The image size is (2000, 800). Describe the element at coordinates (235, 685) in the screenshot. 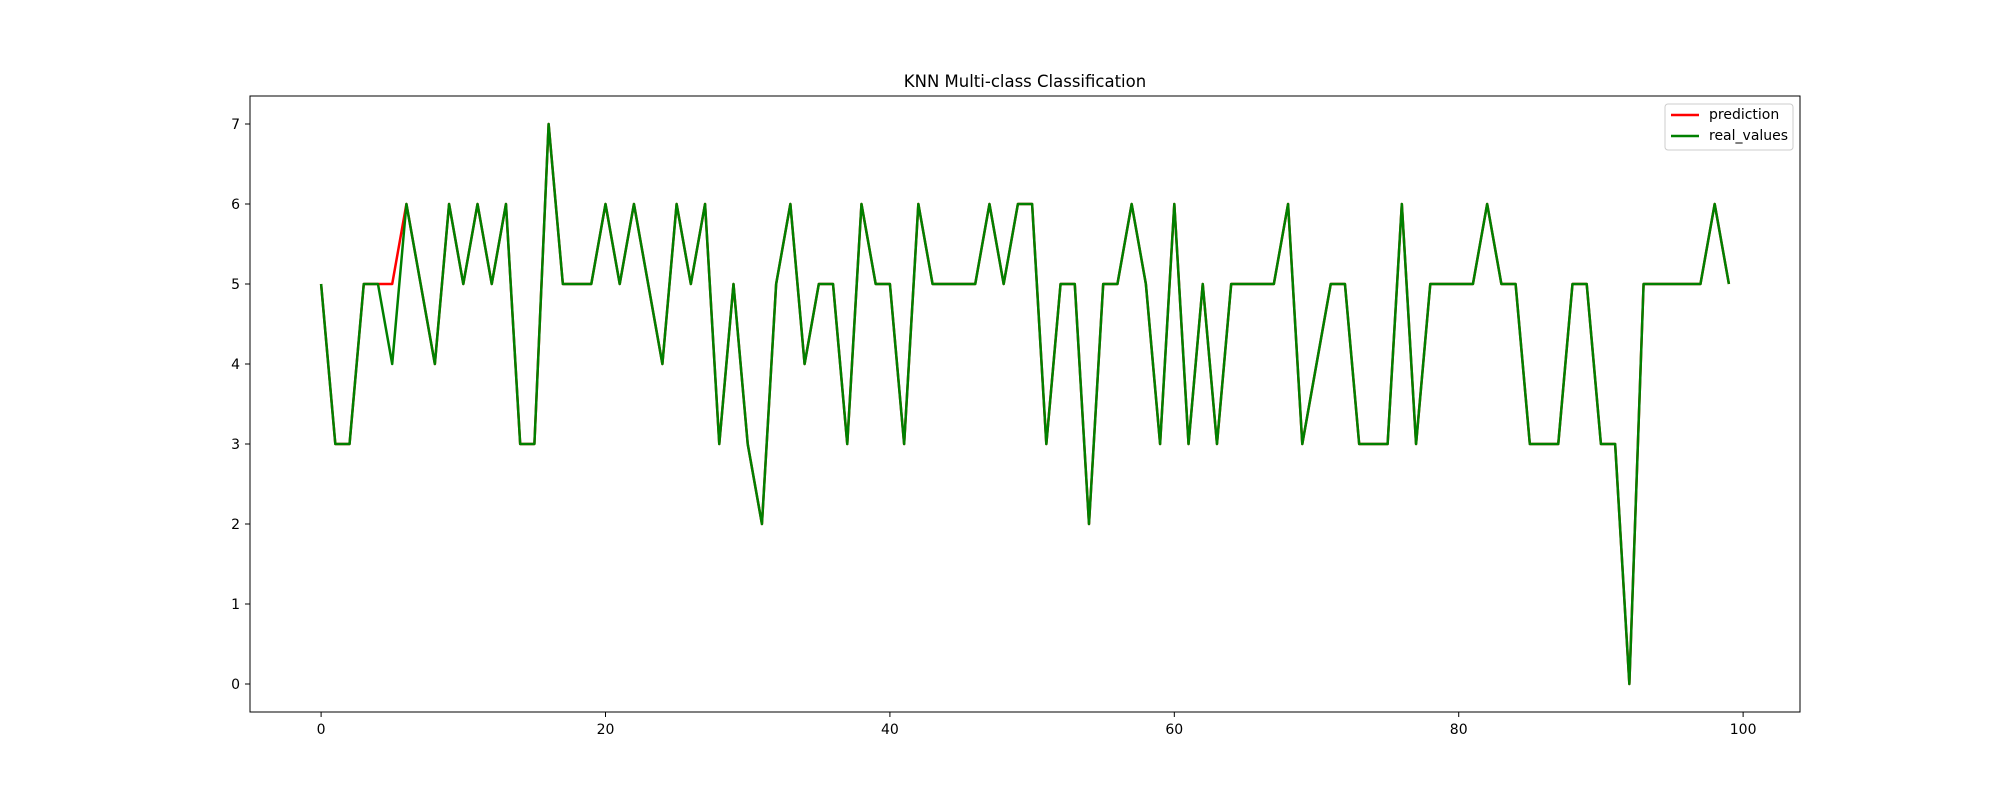

I see `y-tick-label: 0` at that location.